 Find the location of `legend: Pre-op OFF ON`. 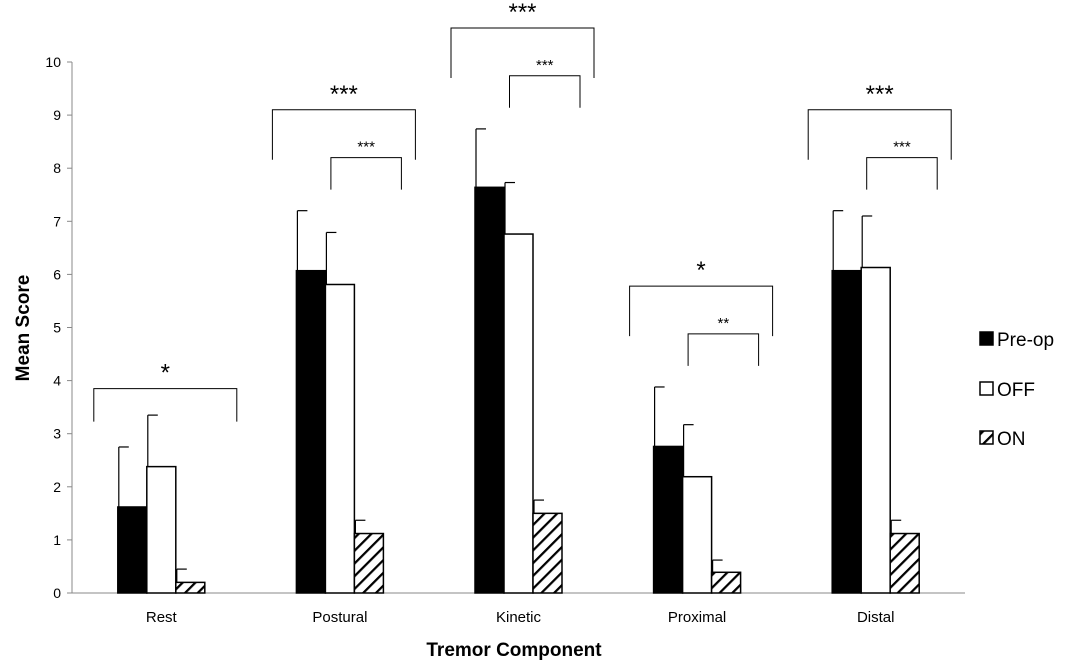

legend: Pre-op OFF ON is located at coordinates (1016, 390).